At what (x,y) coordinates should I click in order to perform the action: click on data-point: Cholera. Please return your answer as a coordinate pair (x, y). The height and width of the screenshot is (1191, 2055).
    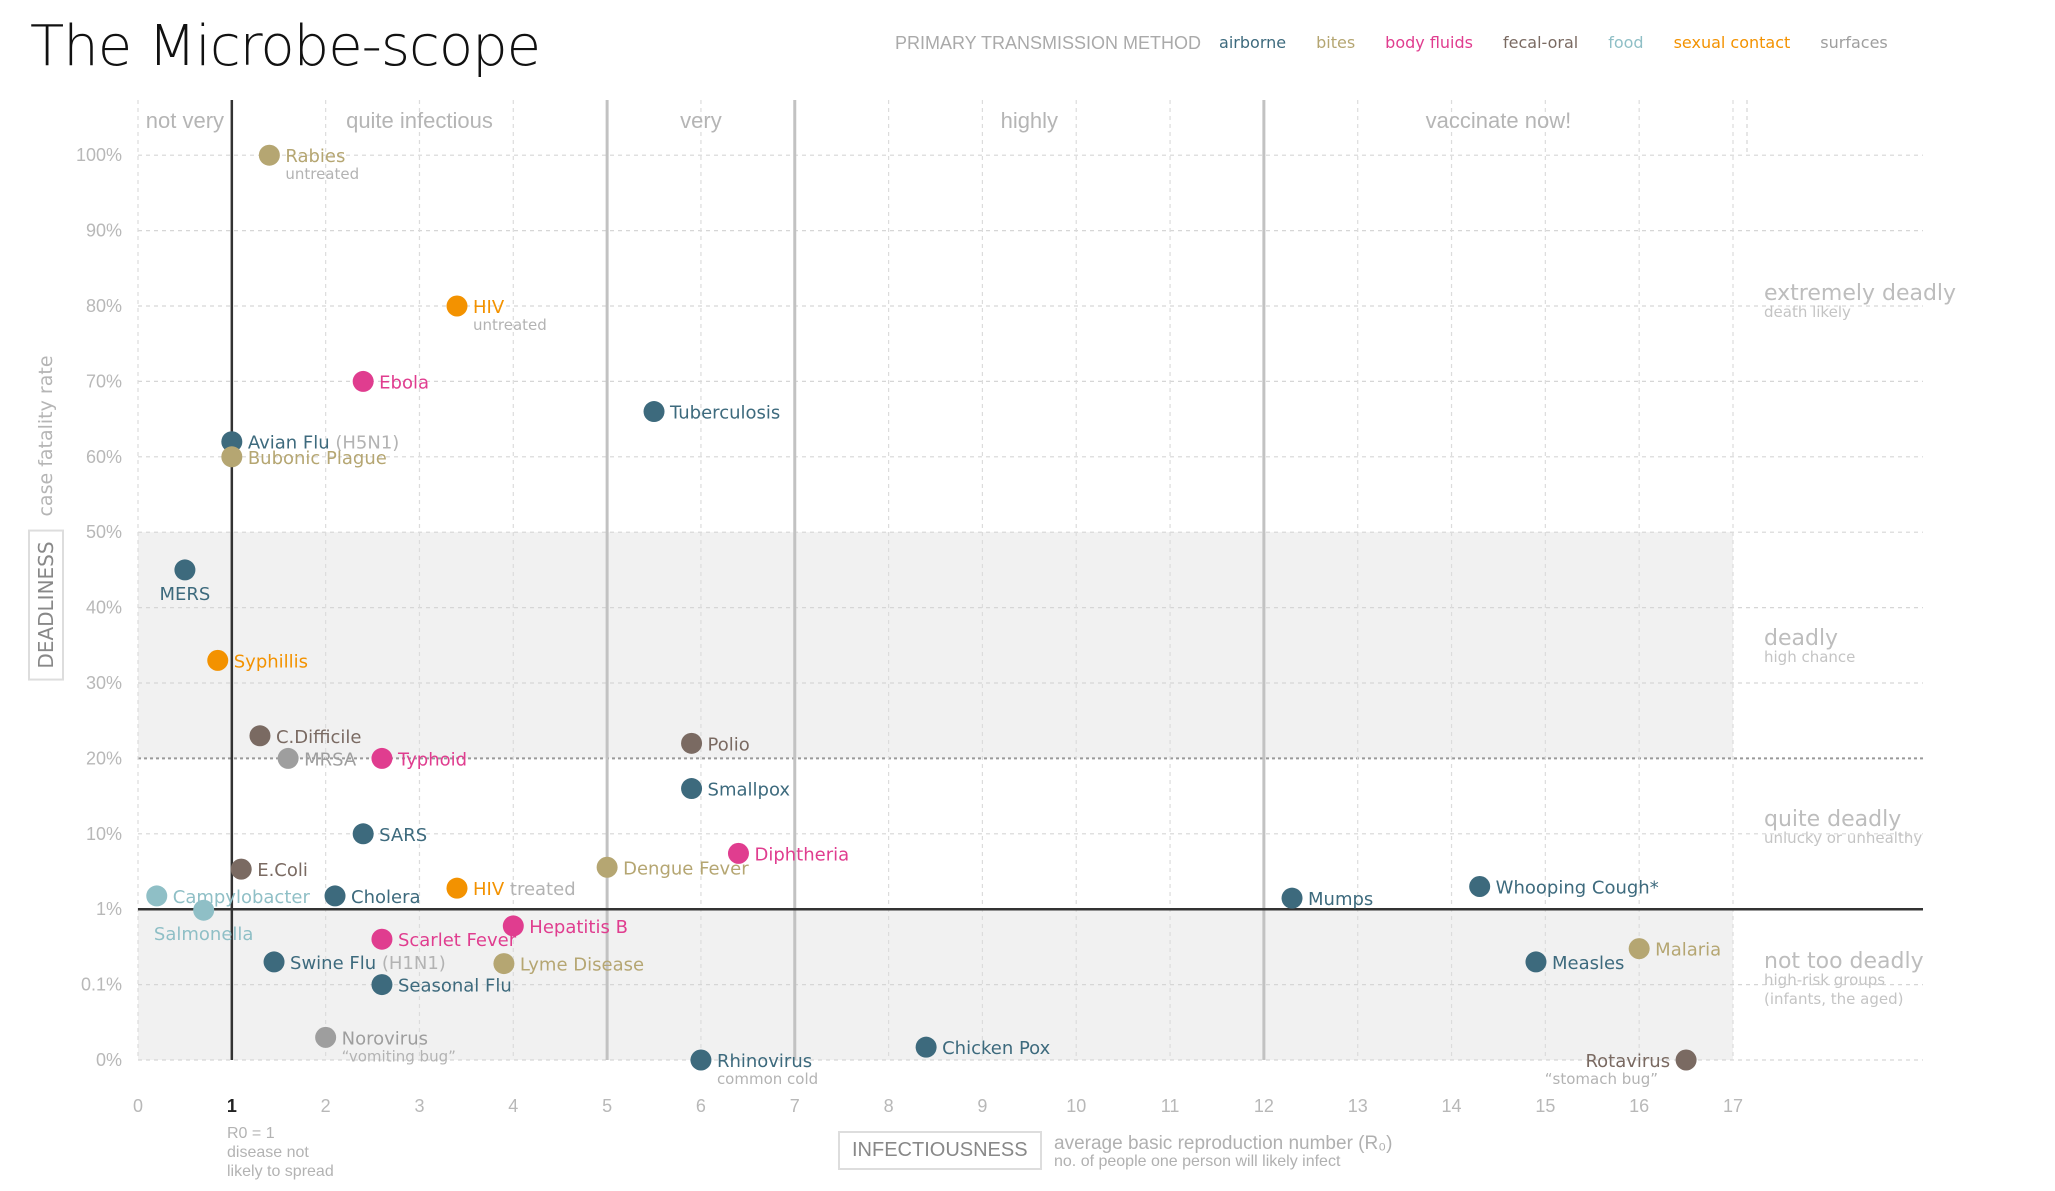
    Looking at the image, I should click on (372, 896).